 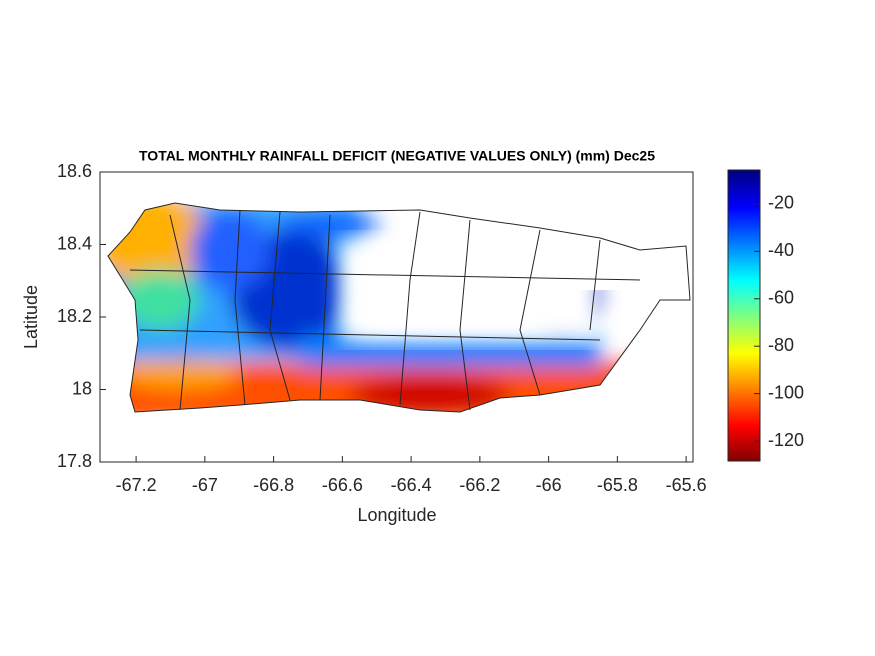 What do you see at coordinates (74, 243) in the screenshot?
I see `y-tick-label: 18.4` at bounding box center [74, 243].